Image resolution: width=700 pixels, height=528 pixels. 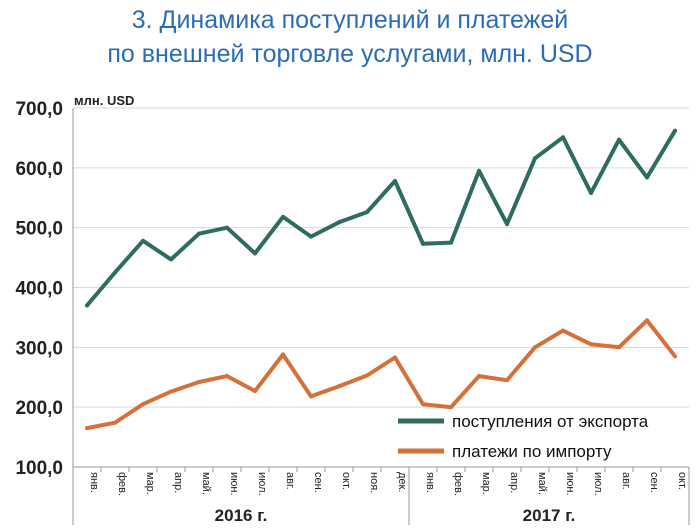 What do you see at coordinates (39, 109) in the screenshot?
I see `y-tick-label: 700,0` at bounding box center [39, 109].